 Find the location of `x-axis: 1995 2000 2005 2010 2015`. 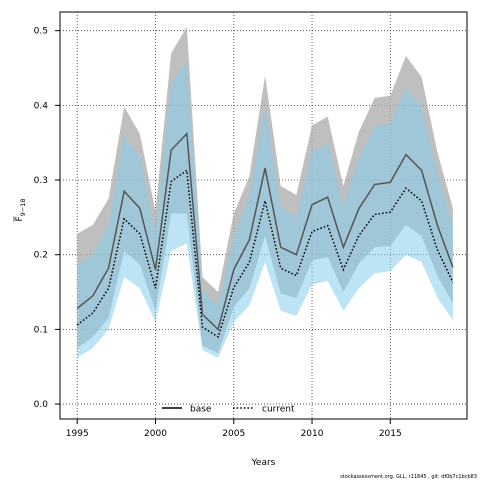

x-axis: 1995 2000 2005 2010 2015 is located at coordinates (234, 429).